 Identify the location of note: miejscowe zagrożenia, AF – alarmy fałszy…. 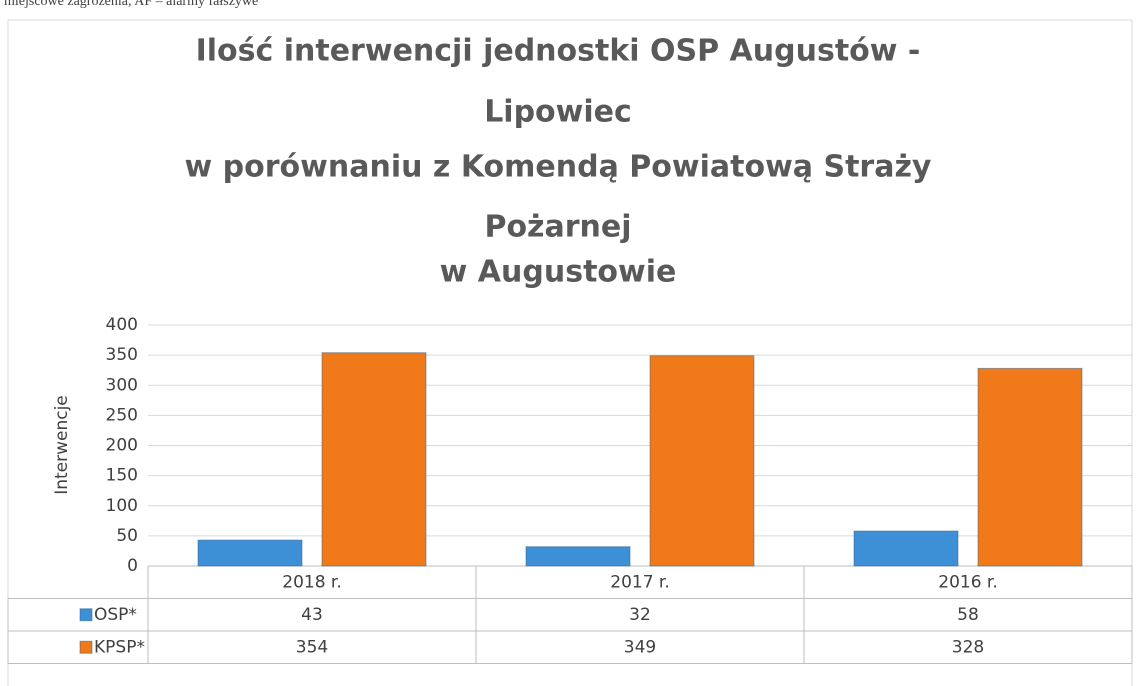
(131, 4).